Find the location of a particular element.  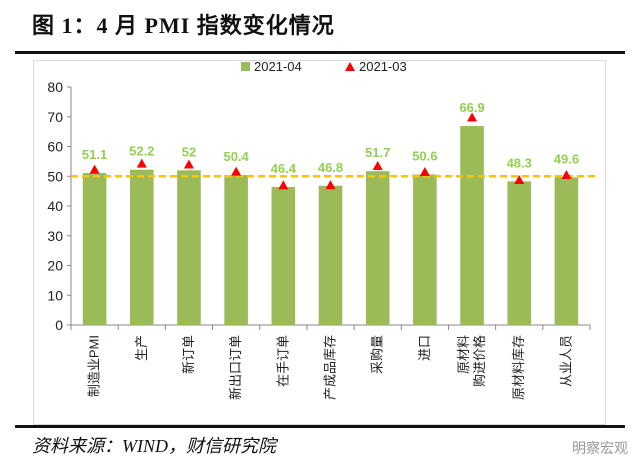

data-label-4: 46.4 is located at coordinates (284, 168).